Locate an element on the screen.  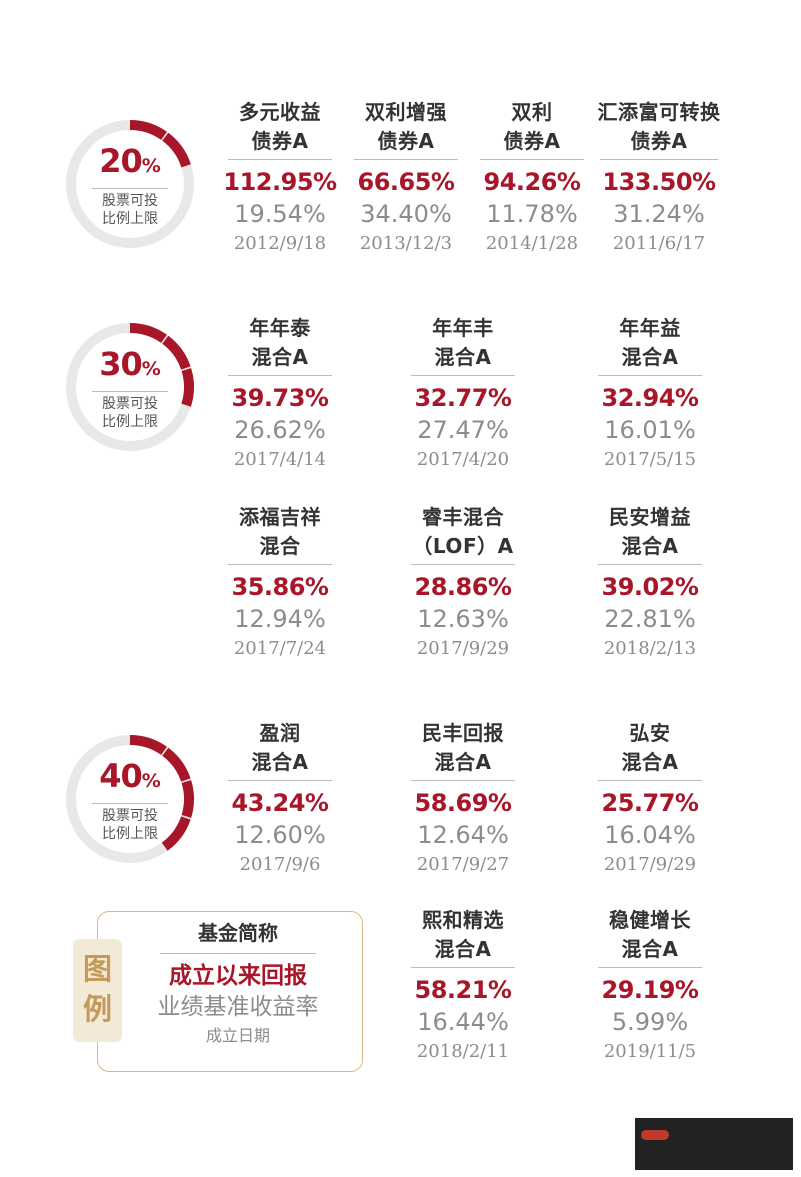
fund-return: 43.24% is located at coordinates (280, 803).